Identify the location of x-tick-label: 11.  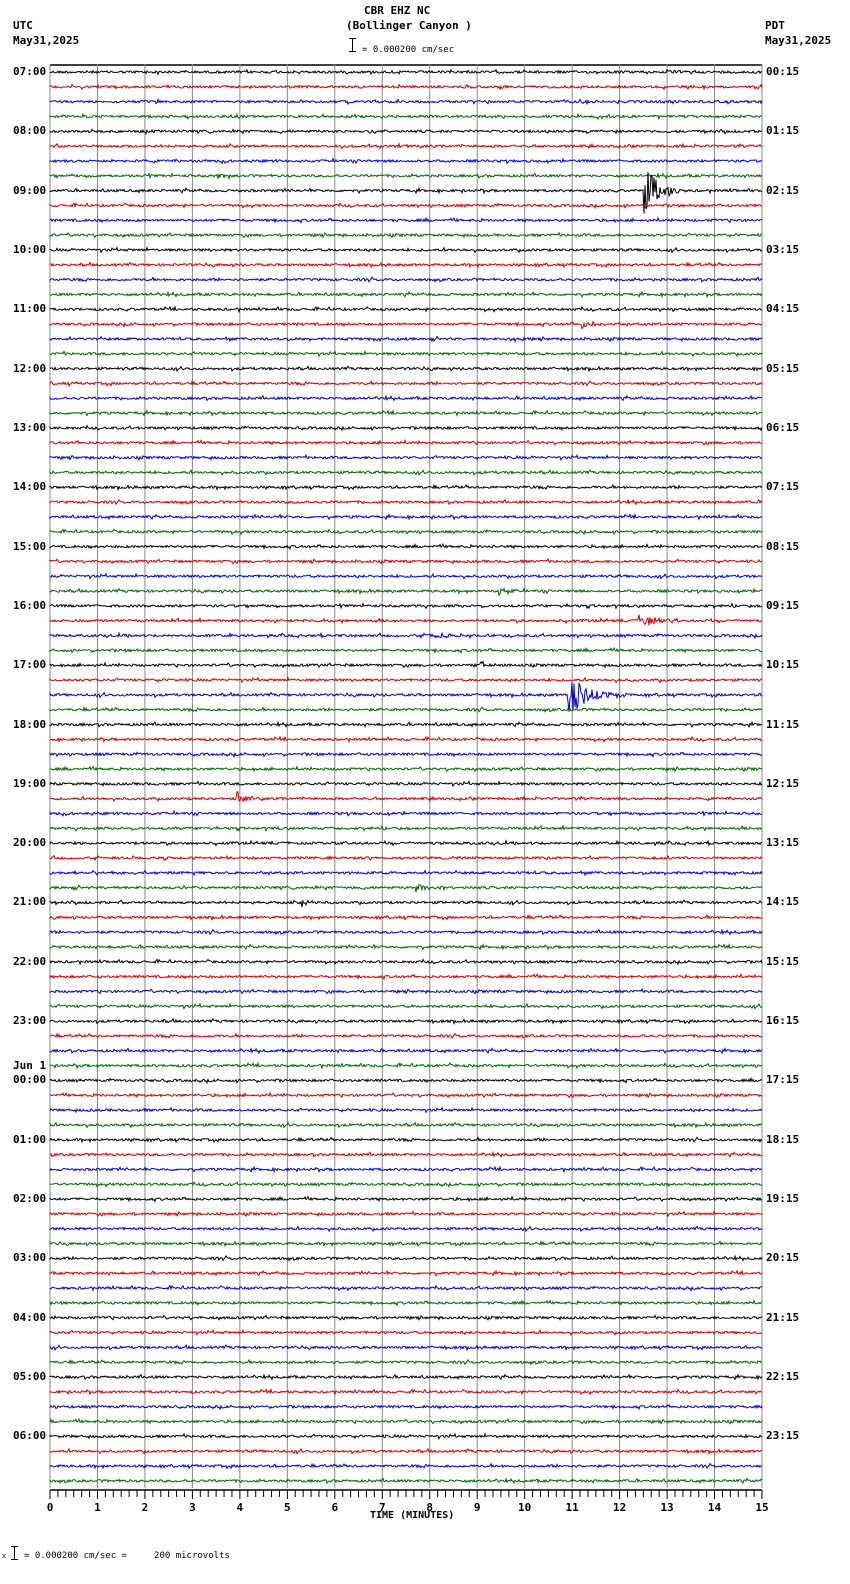
(573, 1507).